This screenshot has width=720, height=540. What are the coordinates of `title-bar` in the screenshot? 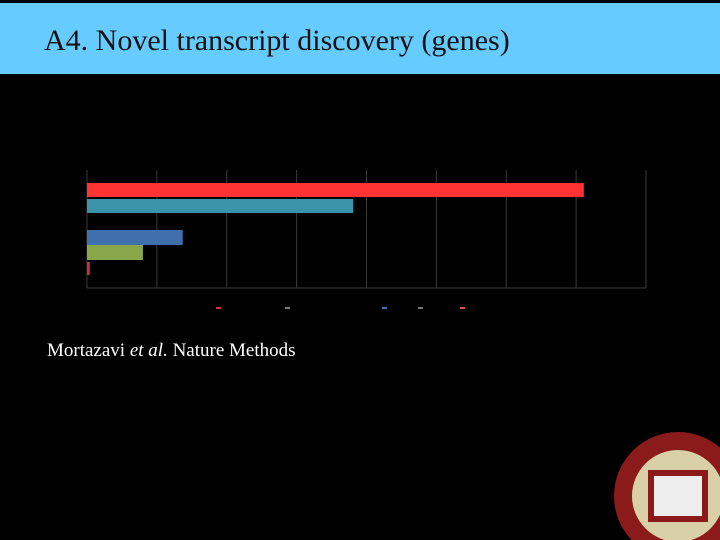 It's located at (360, 38).